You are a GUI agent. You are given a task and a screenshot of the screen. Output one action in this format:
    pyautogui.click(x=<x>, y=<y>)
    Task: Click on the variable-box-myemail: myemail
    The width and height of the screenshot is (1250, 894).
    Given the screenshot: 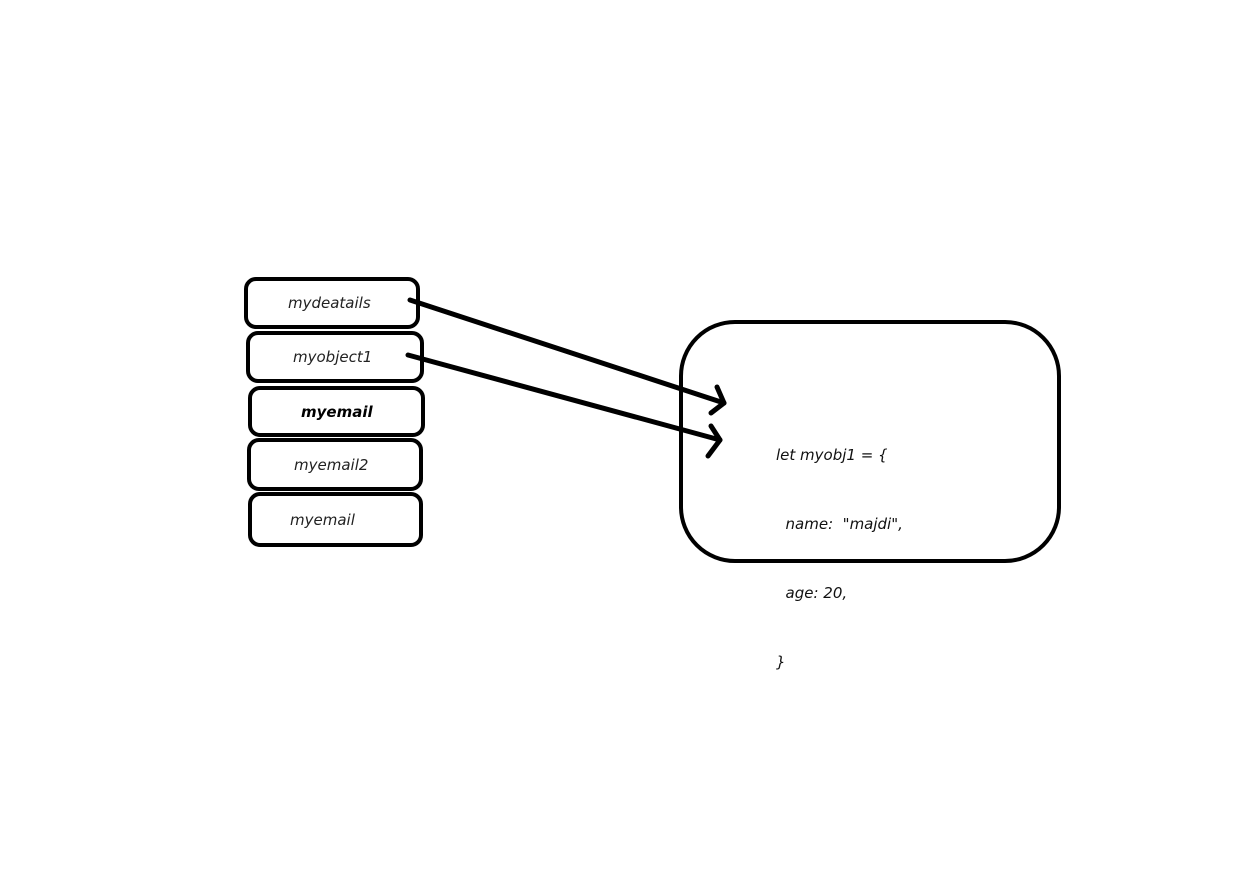 What is the action you would take?
    pyautogui.click(x=336, y=411)
    